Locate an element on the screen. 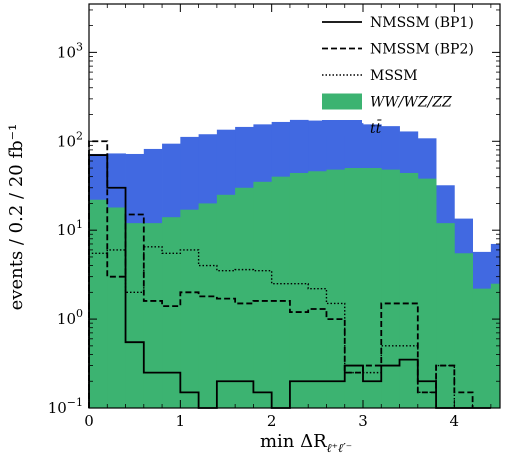  y-tick-label: 10⁰ is located at coordinates (70, 317).